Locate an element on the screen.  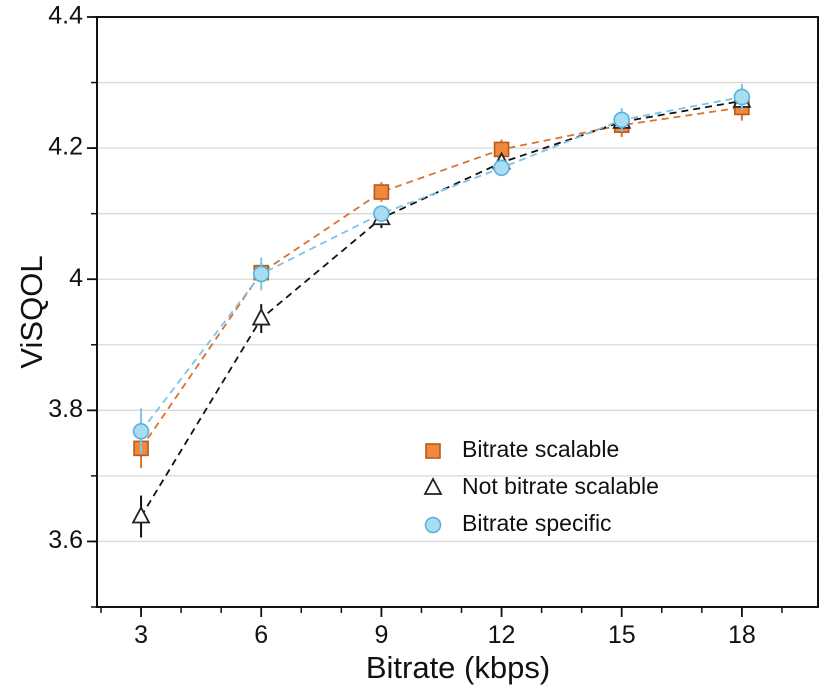
y-tick-label: 4.2 is located at coordinates (65, 147).